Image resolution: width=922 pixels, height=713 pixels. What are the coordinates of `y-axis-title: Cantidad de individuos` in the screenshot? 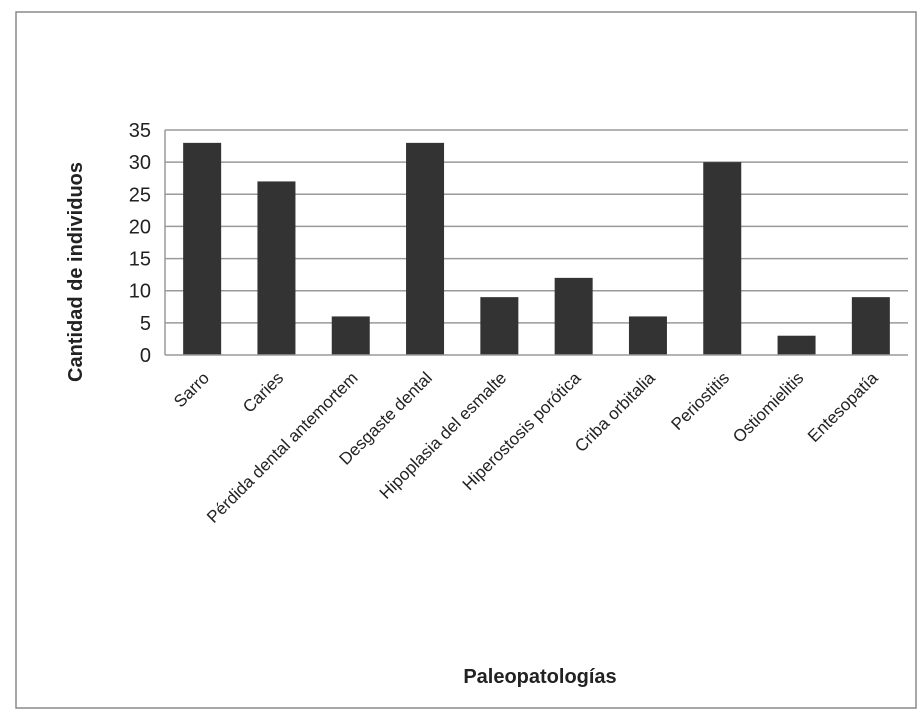 It's located at (76, 272).